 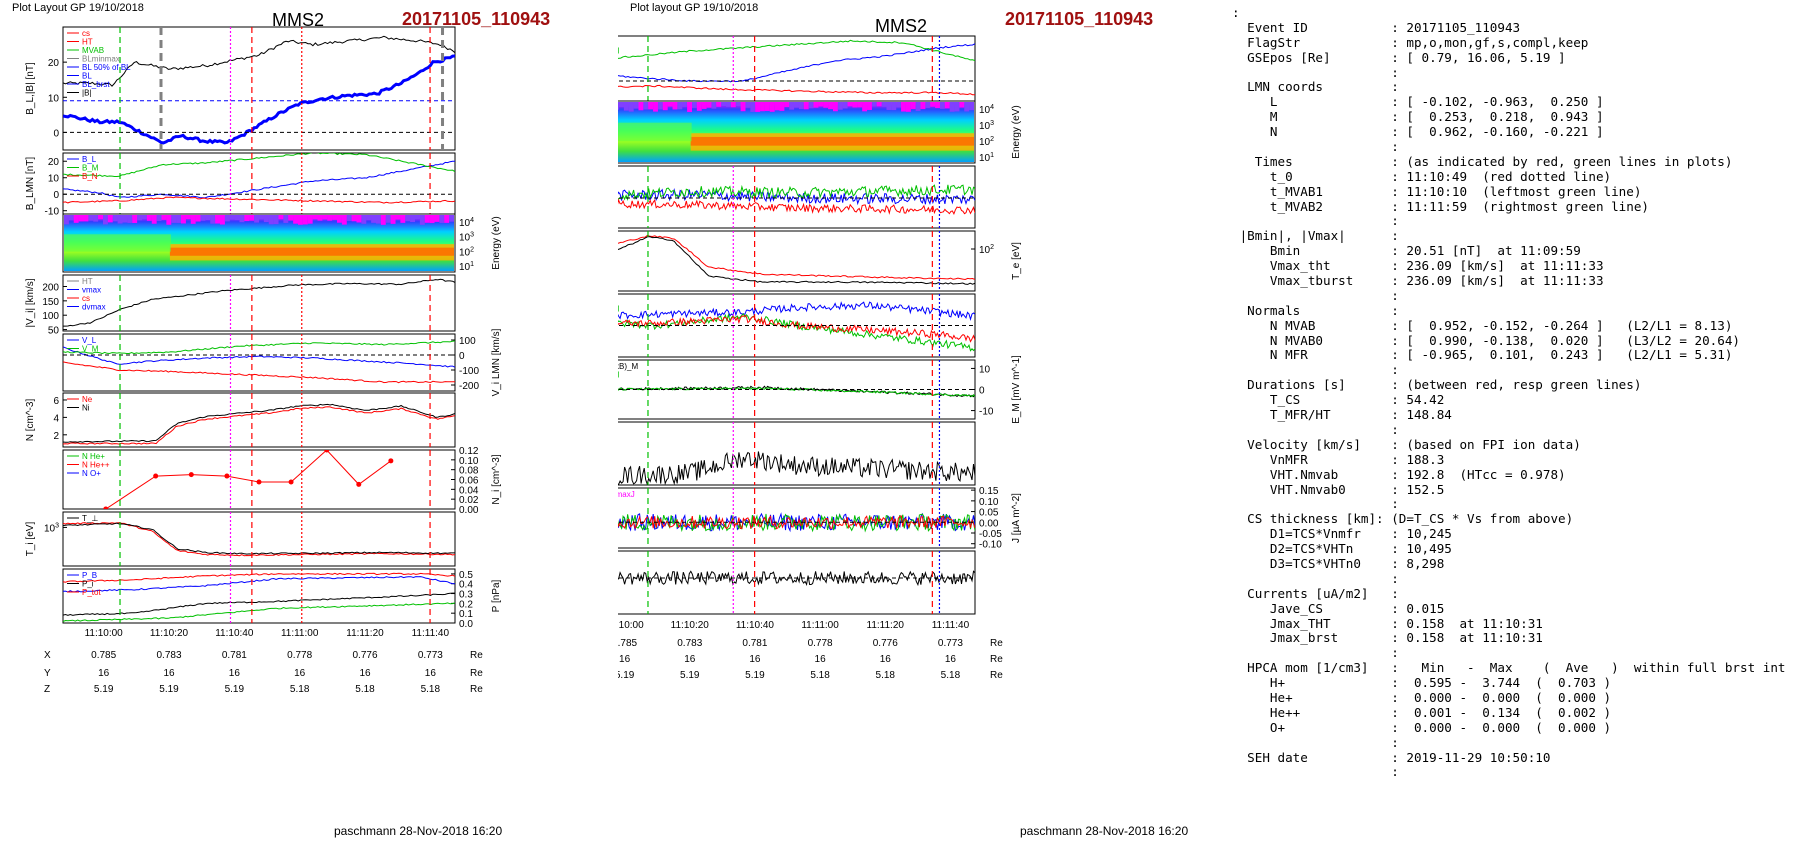 I want to click on info-line: |Bmin|, |Vmax| :, so click(x=1315, y=236).